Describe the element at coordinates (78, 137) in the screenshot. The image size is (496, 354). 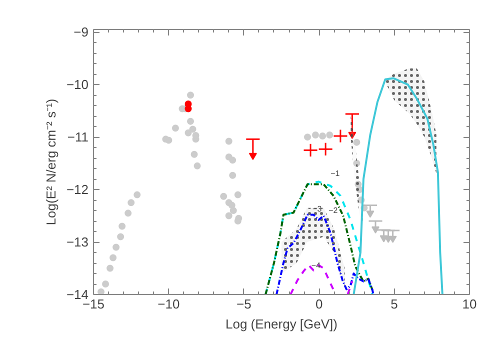
I see `y-tick-label: −11` at that location.